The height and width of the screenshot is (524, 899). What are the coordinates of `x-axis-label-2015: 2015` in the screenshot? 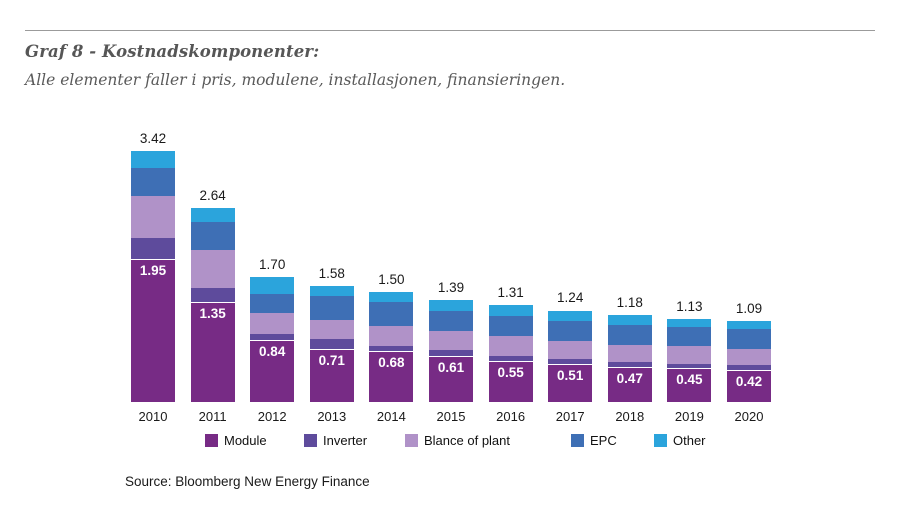 It's located at (451, 416).